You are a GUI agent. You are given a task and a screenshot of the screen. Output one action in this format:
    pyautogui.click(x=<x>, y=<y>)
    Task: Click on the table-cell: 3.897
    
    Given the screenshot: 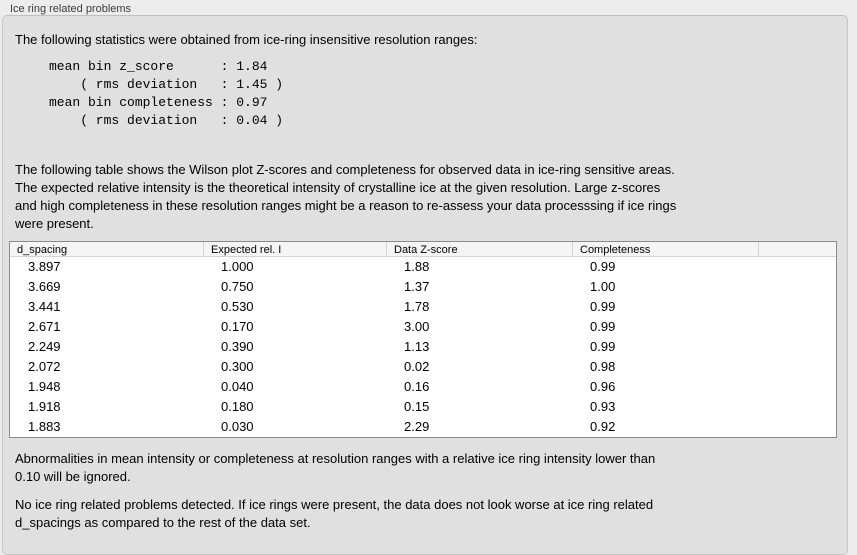 What is the action you would take?
    pyautogui.click(x=44, y=266)
    